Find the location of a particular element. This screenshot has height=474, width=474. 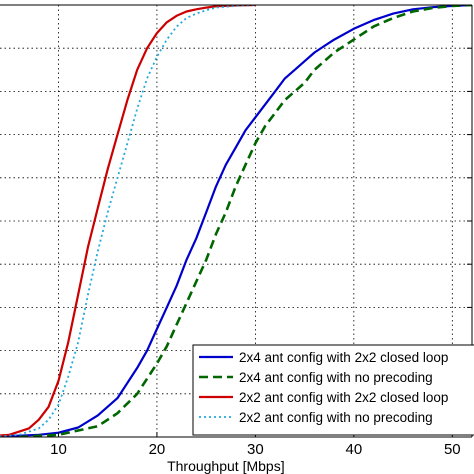

legend-box is located at coordinates (333, 390).